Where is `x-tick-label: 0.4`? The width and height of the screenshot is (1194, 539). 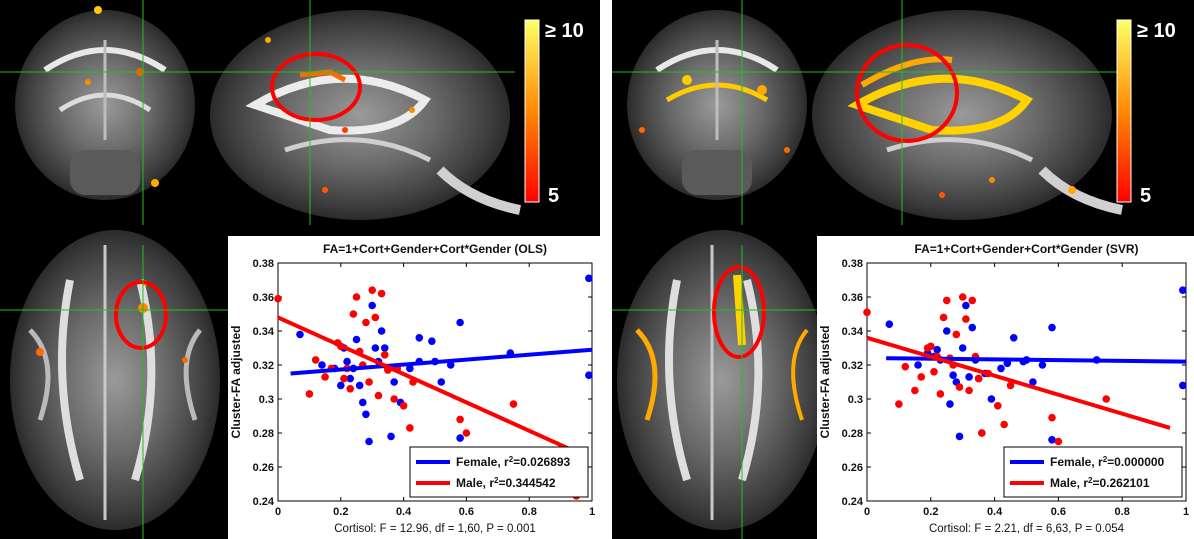 x-tick-label: 0.4 is located at coordinates (995, 512).